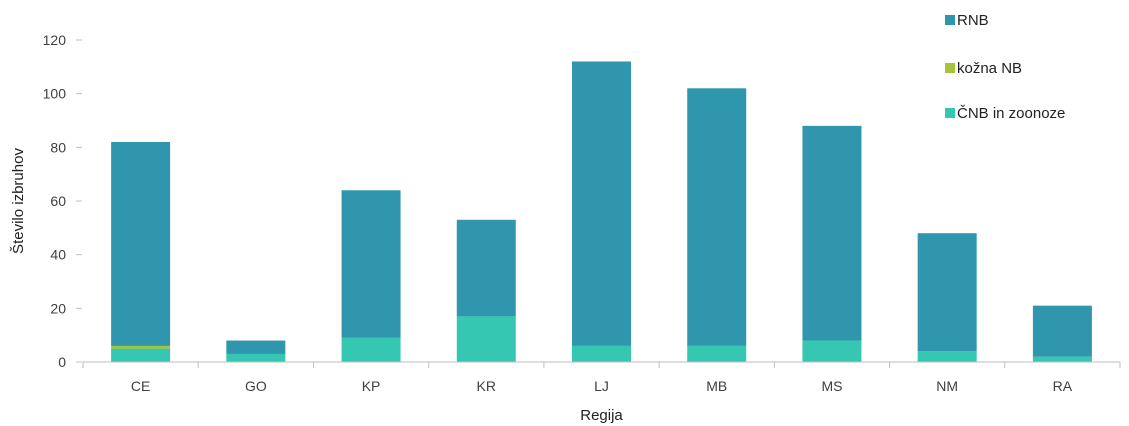 This screenshot has height=426, width=1129. I want to click on x-tick-label: NM, so click(947, 386).